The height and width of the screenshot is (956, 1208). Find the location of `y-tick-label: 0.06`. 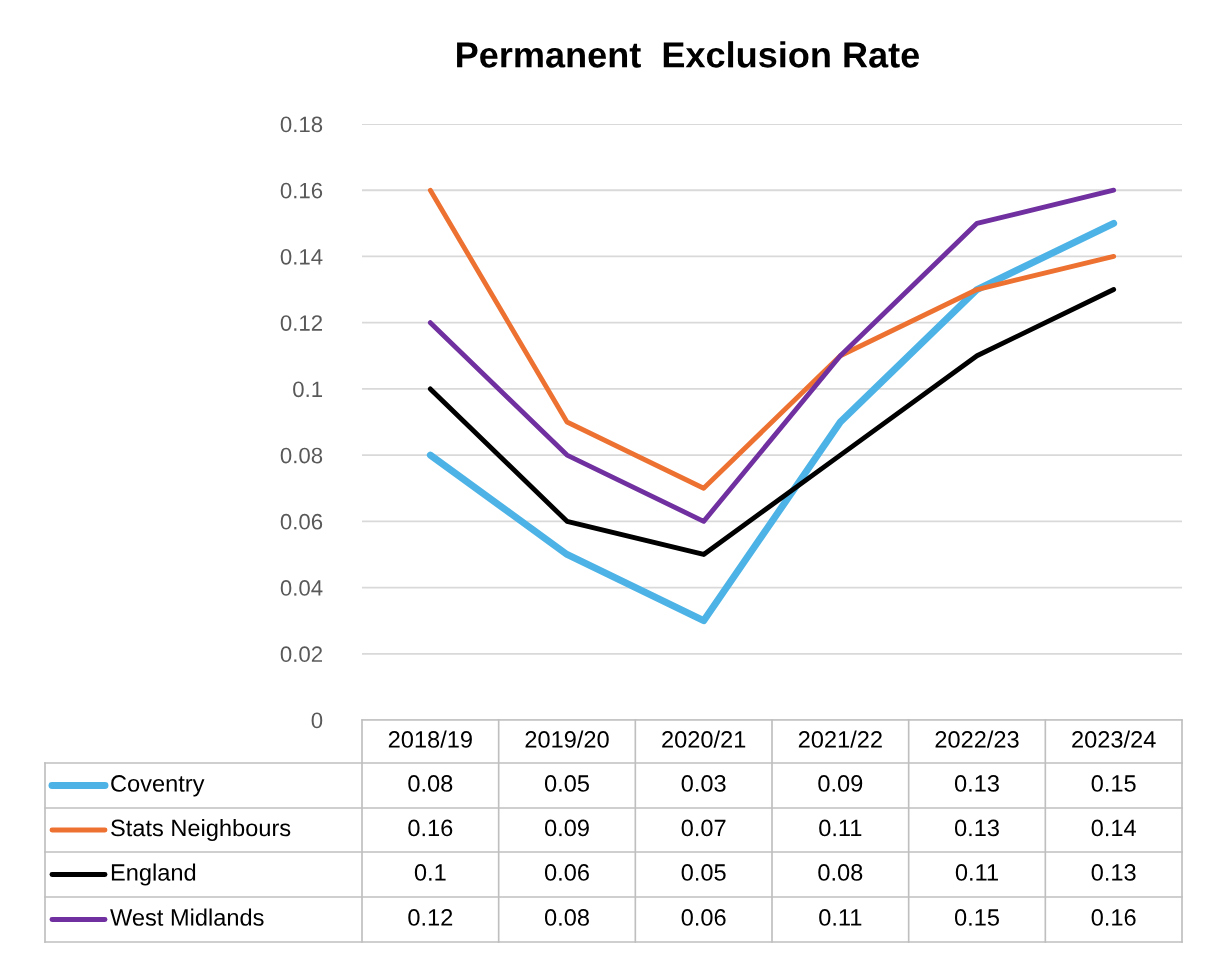

y-tick-label: 0.06 is located at coordinates (301, 521).